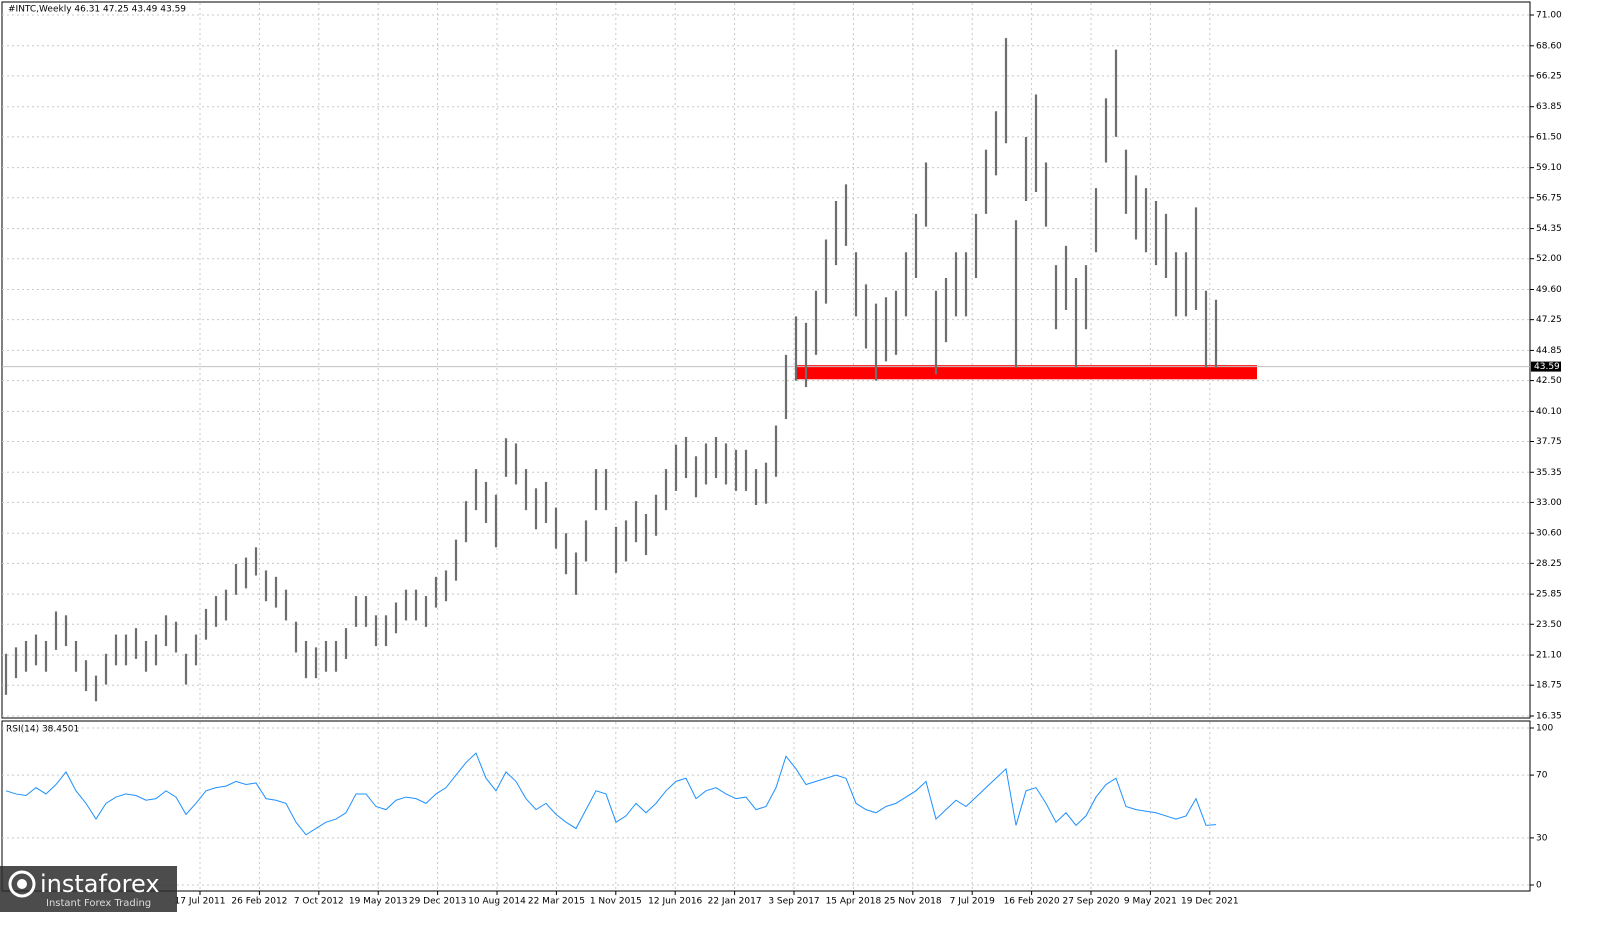 This screenshot has width=1600, height=934. I want to click on logo-tagline: Instant Forex Trading, so click(98, 903).